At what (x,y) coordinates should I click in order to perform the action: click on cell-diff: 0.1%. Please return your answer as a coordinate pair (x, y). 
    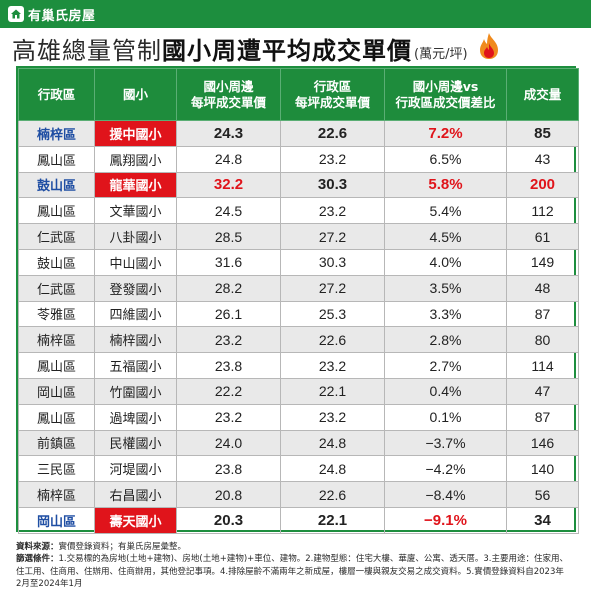
    Looking at the image, I should click on (445, 417).